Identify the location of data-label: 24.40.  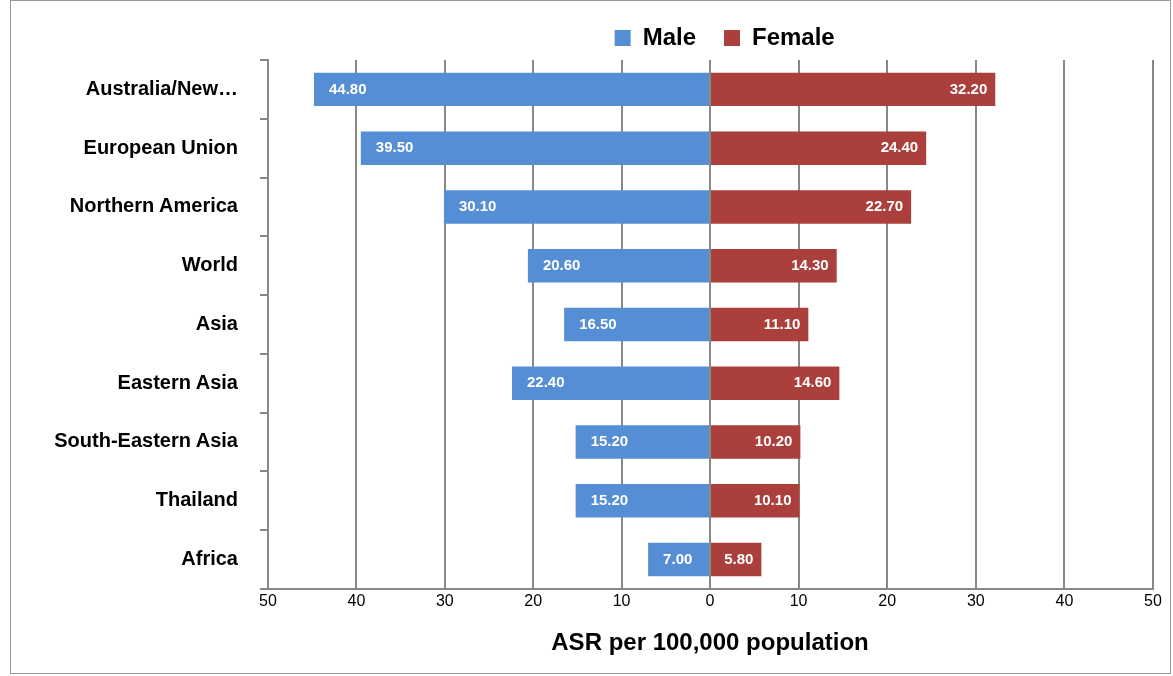
(899, 147).